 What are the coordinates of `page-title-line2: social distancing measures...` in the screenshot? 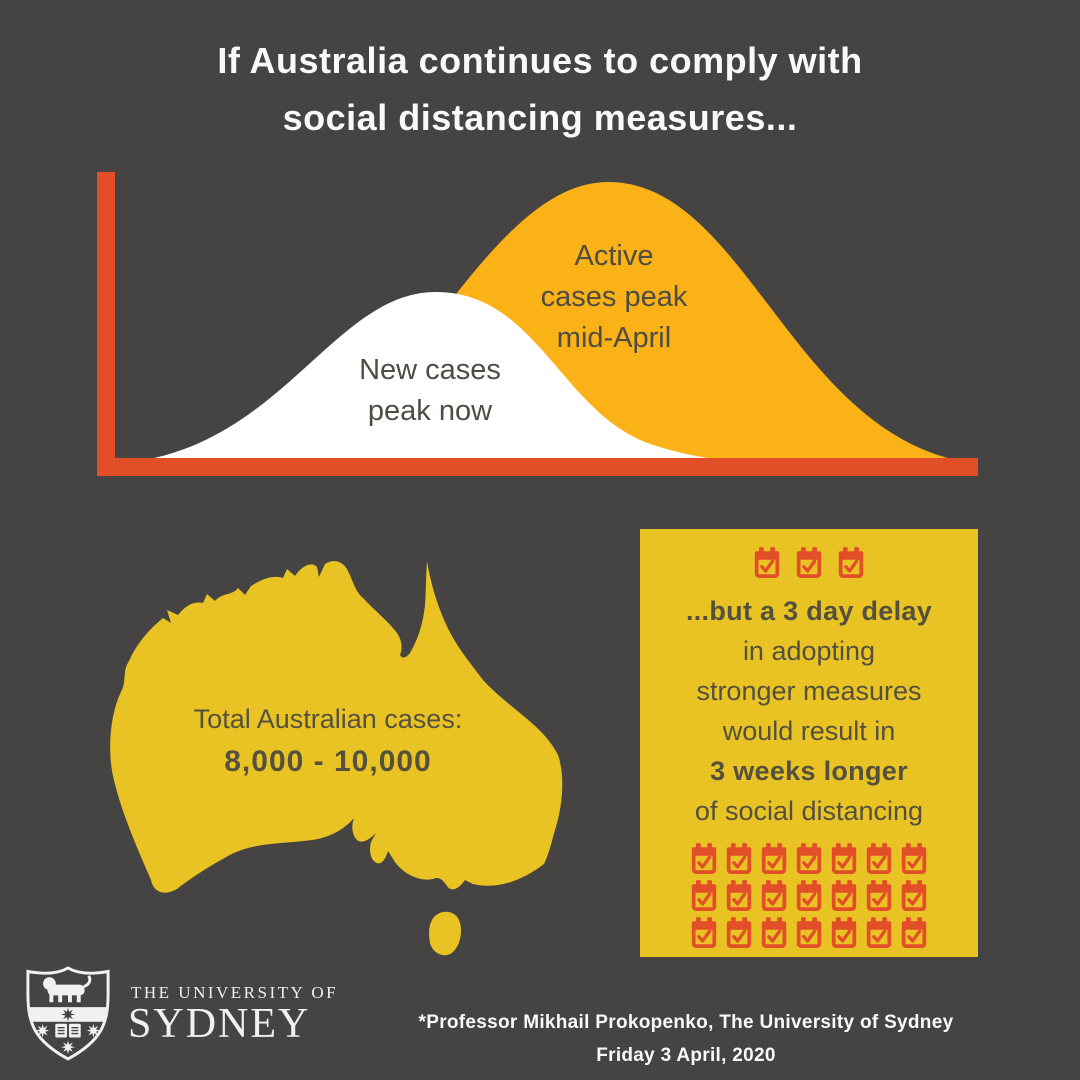 It's located at (540, 117).